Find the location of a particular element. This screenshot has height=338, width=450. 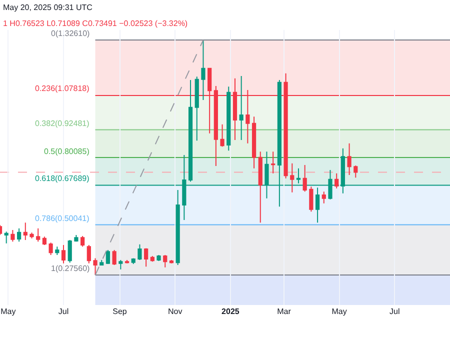

text: 1 H0.76523 L0.71089 C0.73491 −0.02523 (−3.32%) is located at coordinates (95, 23).